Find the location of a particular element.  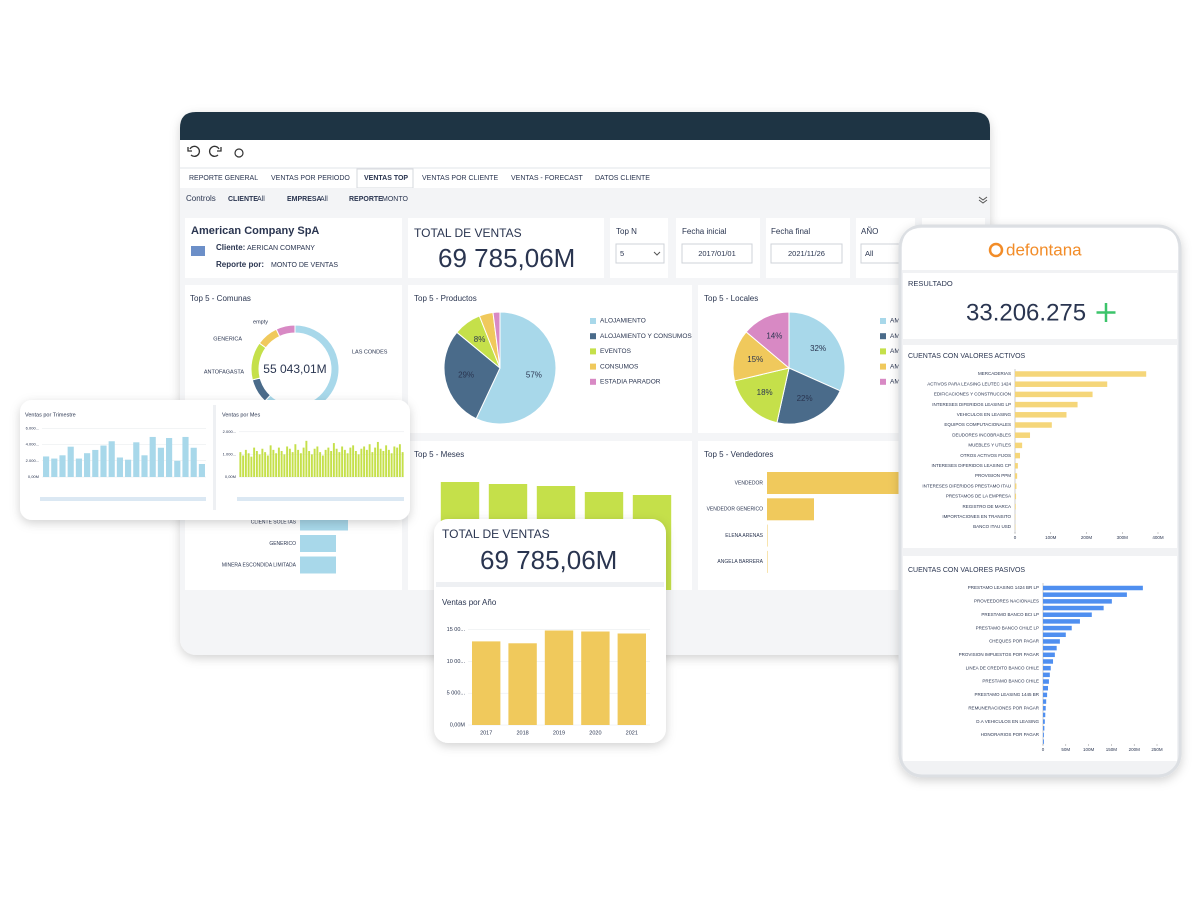

y-tick-label: PROVISION PPM is located at coordinates (993, 475).